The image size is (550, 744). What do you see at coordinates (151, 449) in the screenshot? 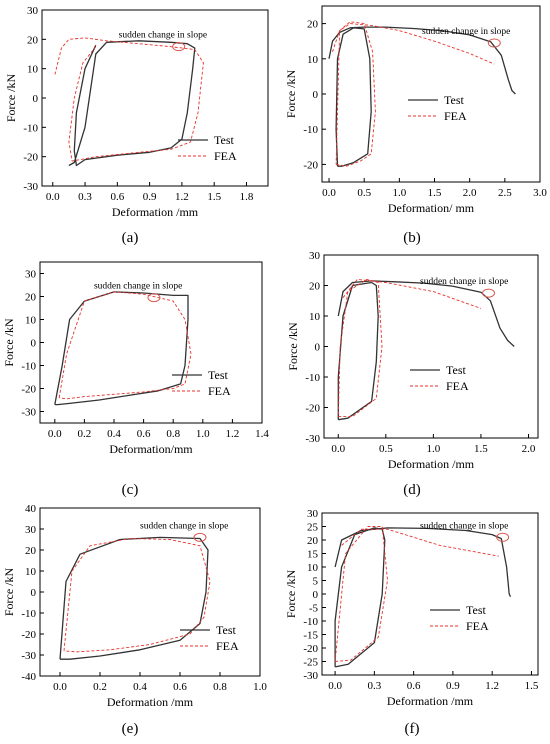
I see `x-axis-label: Deformation/mm` at bounding box center [151, 449].